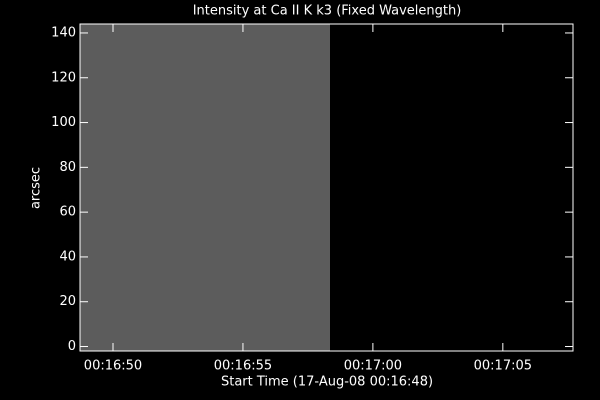 The width and height of the screenshot is (600, 400). What do you see at coordinates (67, 301) in the screenshot?
I see `y-tick-label: 20` at bounding box center [67, 301].